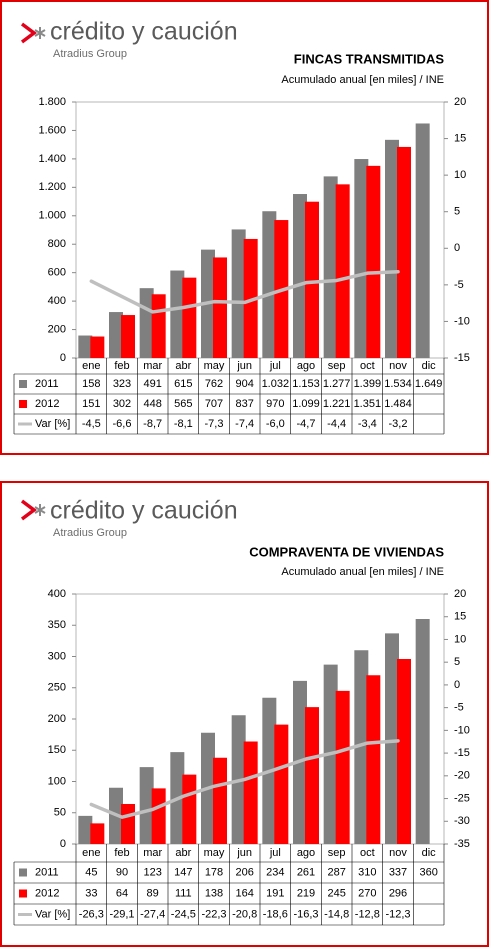 This screenshot has height=950, width=489. I want to click on table-value: 219, so click(306, 893).